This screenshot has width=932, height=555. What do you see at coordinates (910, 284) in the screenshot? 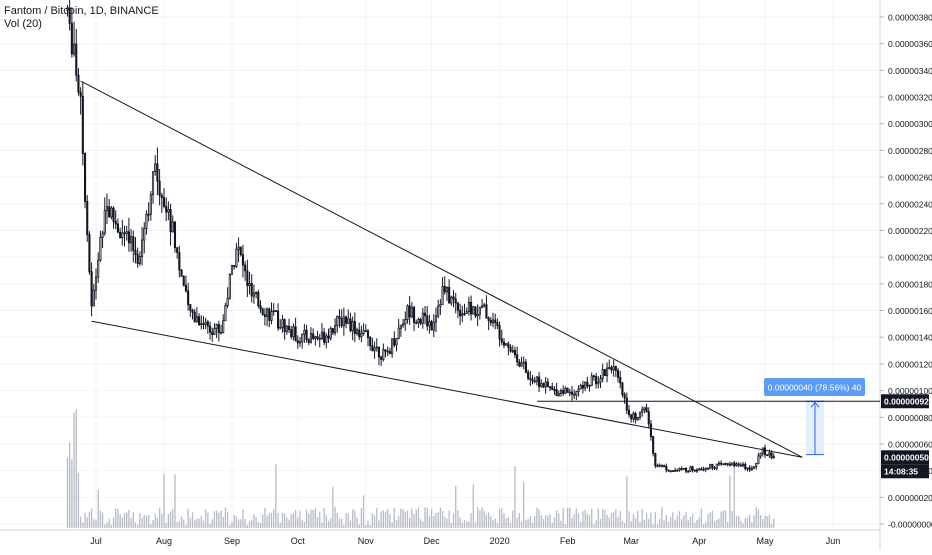
I see `price-axis-label: 0.00000180` at bounding box center [910, 284].